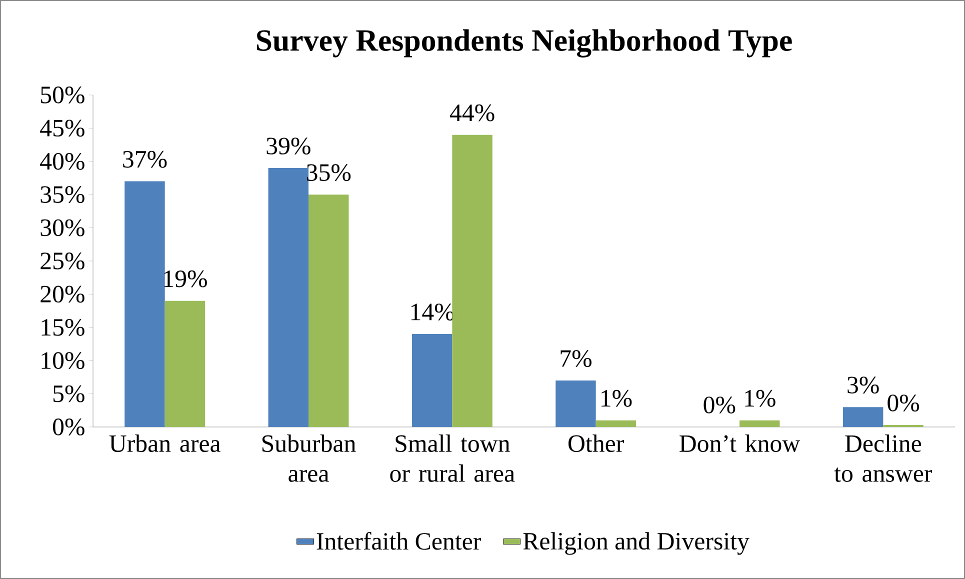 The width and height of the screenshot is (965, 579). I want to click on y-tick-label: 10%, so click(63, 361).